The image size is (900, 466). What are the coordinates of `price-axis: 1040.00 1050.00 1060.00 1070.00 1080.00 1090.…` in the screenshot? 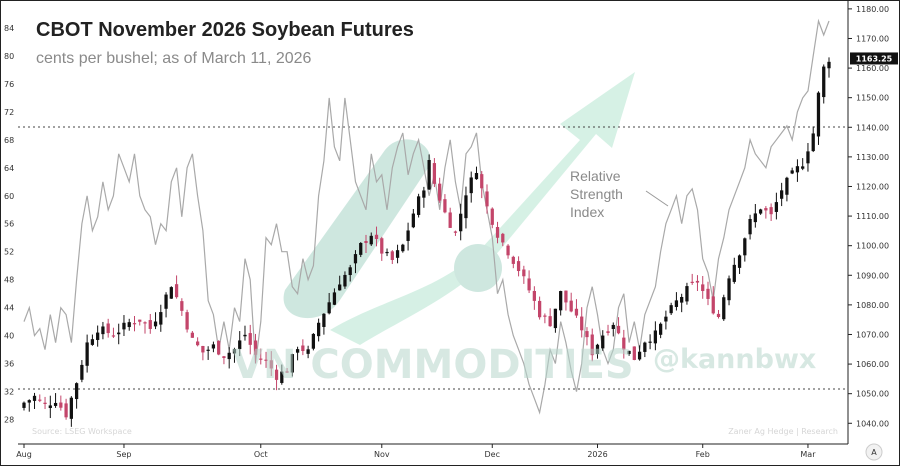 It's located at (868, 216).